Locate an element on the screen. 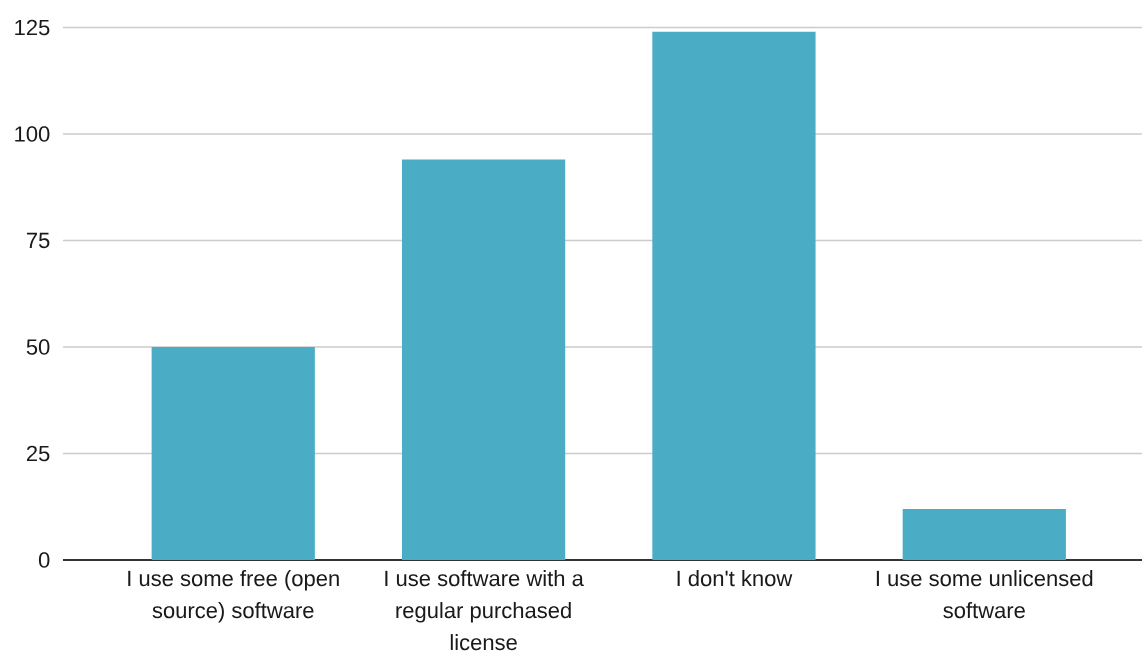 This screenshot has width=1142, height=658. x-tick-label: I don't know is located at coordinates (735, 578).